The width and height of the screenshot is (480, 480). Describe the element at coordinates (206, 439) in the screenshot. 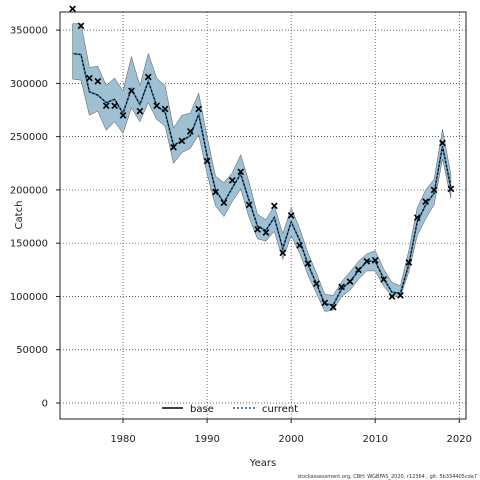

I see `x-tick-label: 1990` at that location.